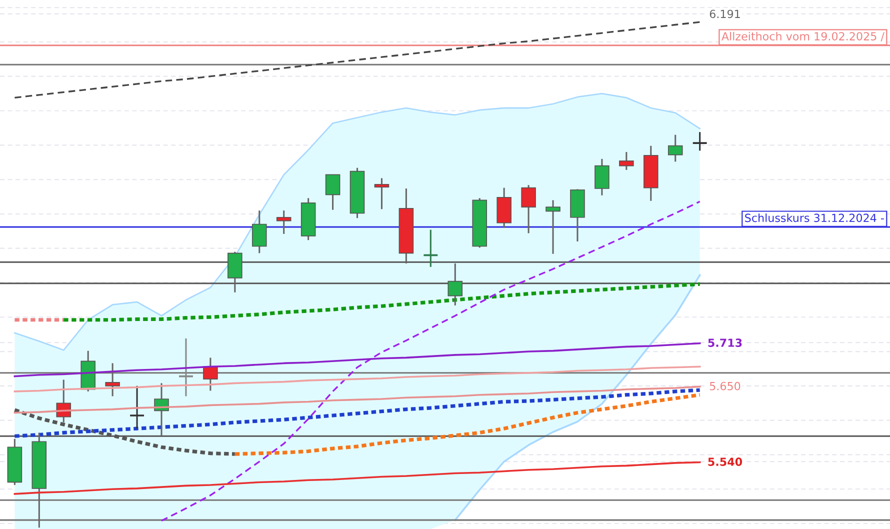 The image size is (890, 529). Describe the element at coordinates (803, 37) in the screenshot. I see `ref-line-label: Allzeithoch vom 19.02.2025 /` at that location.